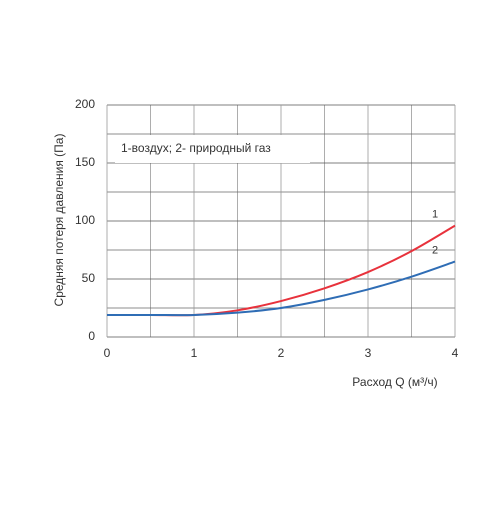 This screenshot has width=500, height=505. Describe the element at coordinates (435, 215) in the screenshot. I see `series-label: 1` at that location.